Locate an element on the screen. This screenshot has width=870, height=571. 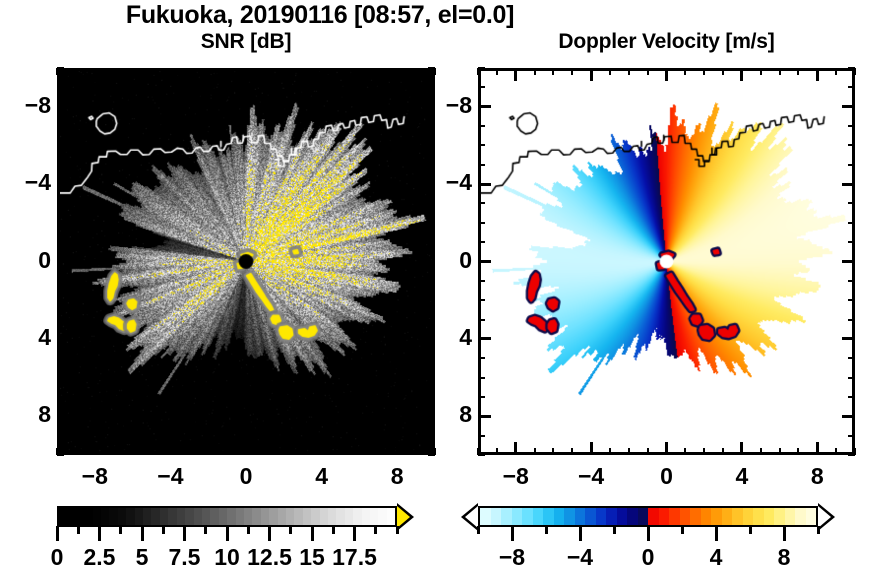
snr-colorbar is located at coordinates (227, 516).